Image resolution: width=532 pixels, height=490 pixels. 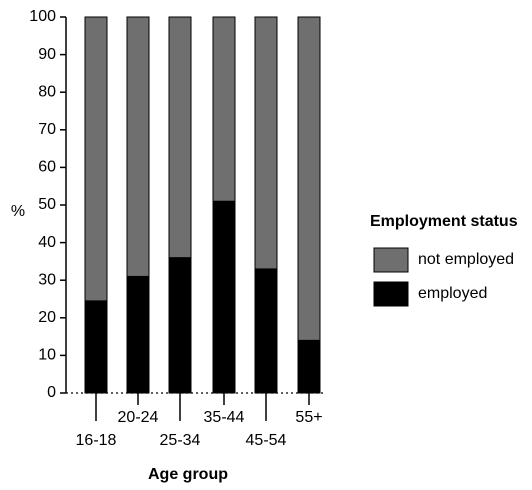 I want to click on y-axis: 0 10 20 30 40 50 60 70 80 90 100, so click(x=48, y=204).